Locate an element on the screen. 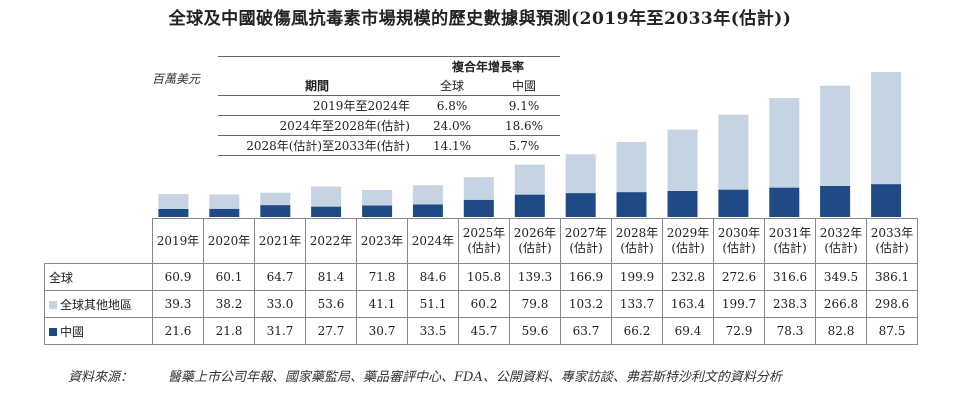 This screenshot has width=960, height=415. china-value: 82.8 is located at coordinates (841, 331).